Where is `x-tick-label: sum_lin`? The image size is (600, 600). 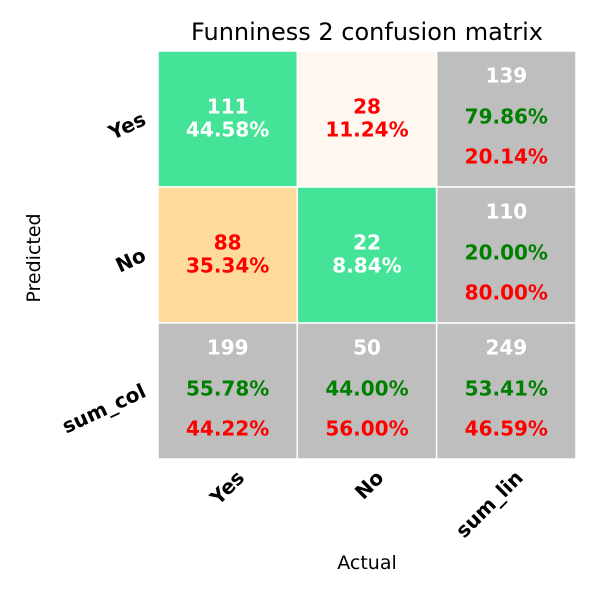 x-tick-label: sum_lin is located at coordinates (489, 503).